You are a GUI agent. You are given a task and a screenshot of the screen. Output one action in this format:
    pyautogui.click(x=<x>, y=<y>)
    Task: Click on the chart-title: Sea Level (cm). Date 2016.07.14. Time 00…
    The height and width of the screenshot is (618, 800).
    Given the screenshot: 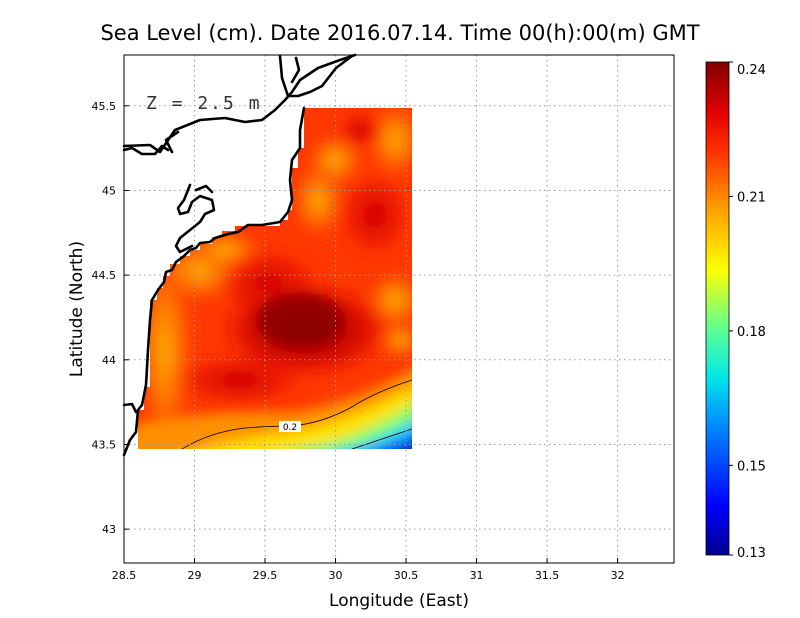 What is the action you would take?
    pyautogui.click(x=399, y=33)
    